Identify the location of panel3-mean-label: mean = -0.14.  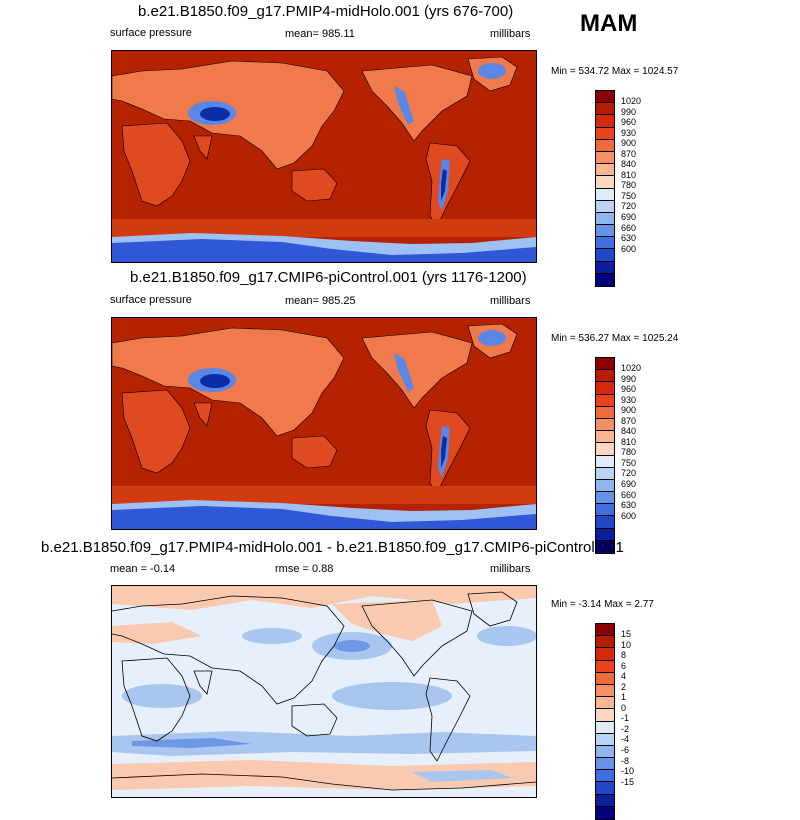
(143, 569).